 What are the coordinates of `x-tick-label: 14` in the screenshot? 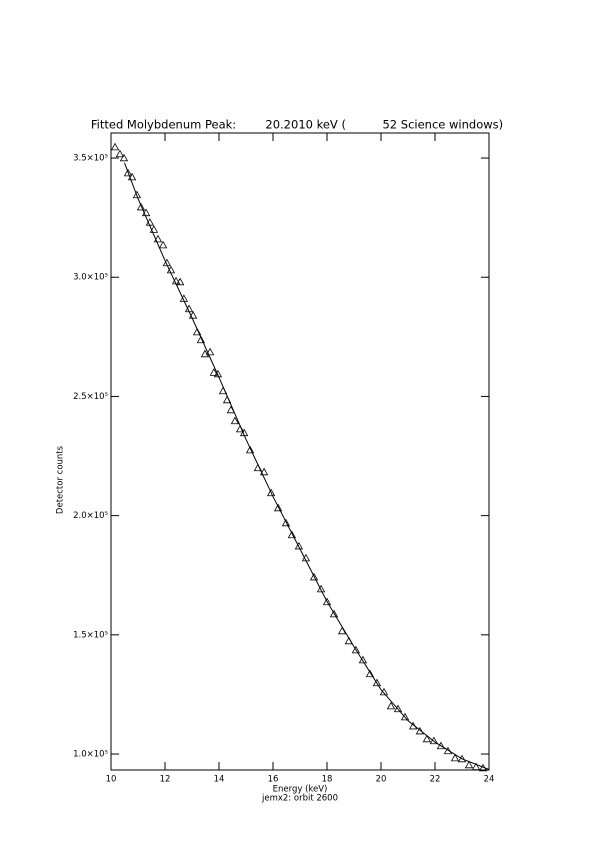 It's located at (219, 780).